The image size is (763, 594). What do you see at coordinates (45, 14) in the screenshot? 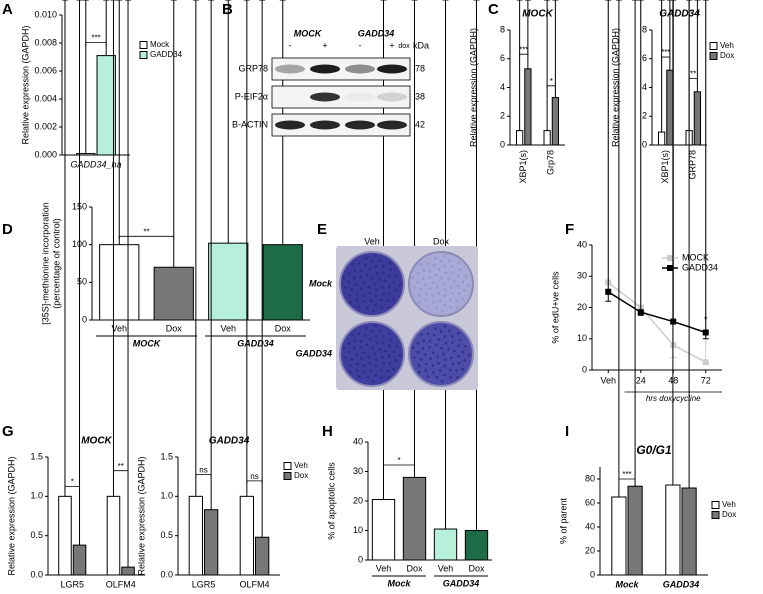
I see `y-tick-label: 0.010` at bounding box center [45, 14].